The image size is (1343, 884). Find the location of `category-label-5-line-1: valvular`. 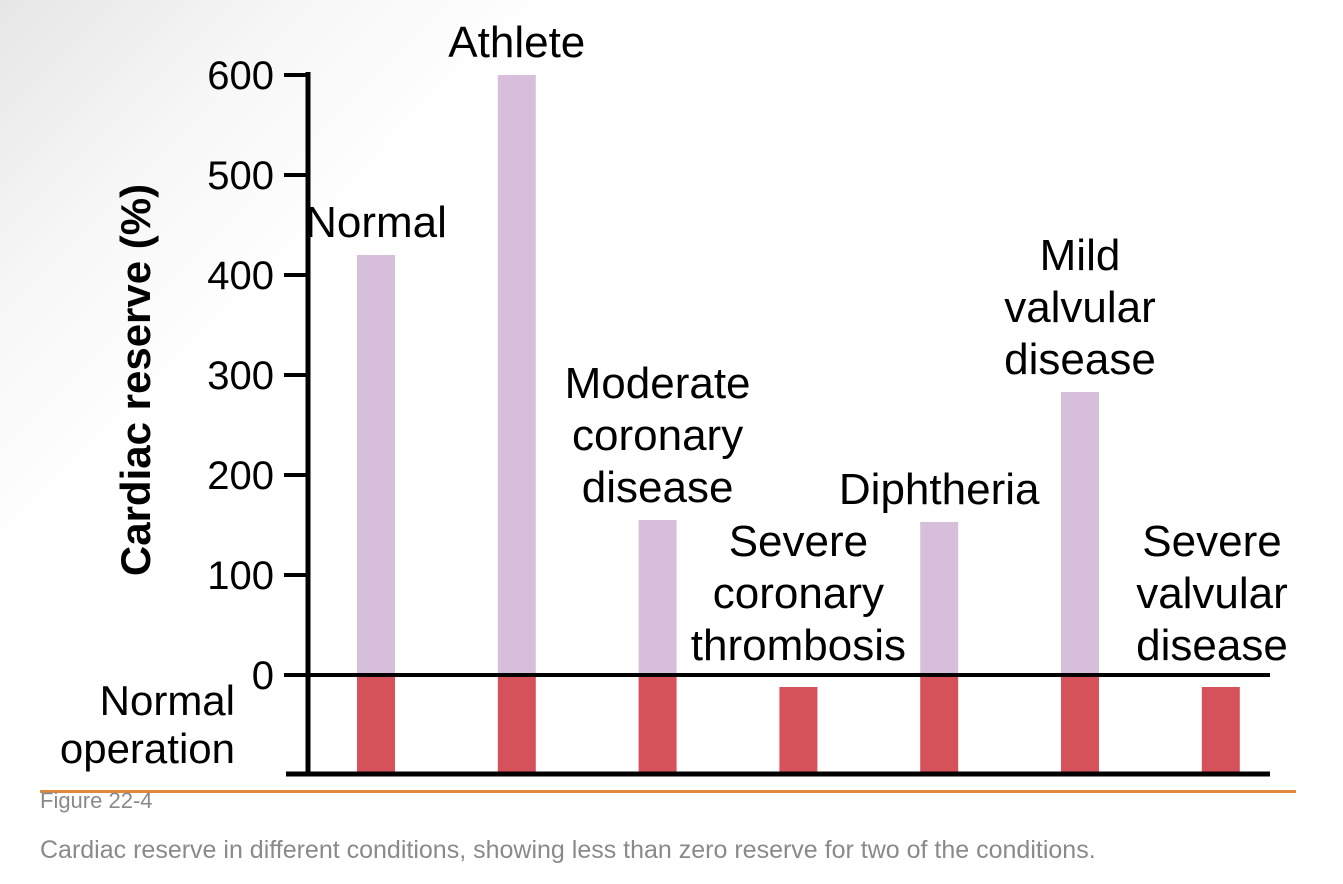

category-label-5-line-1: valvular is located at coordinates (1080, 307).